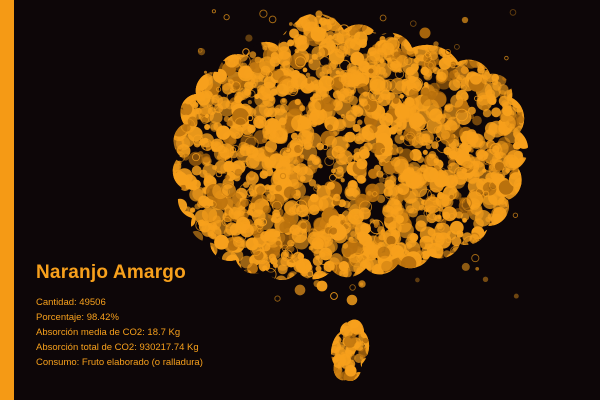 This screenshot has height=400, width=600. Describe the element at coordinates (77, 317) in the screenshot. I see `stat-porcentaje: Porcentaje: 98.42%` at that location.